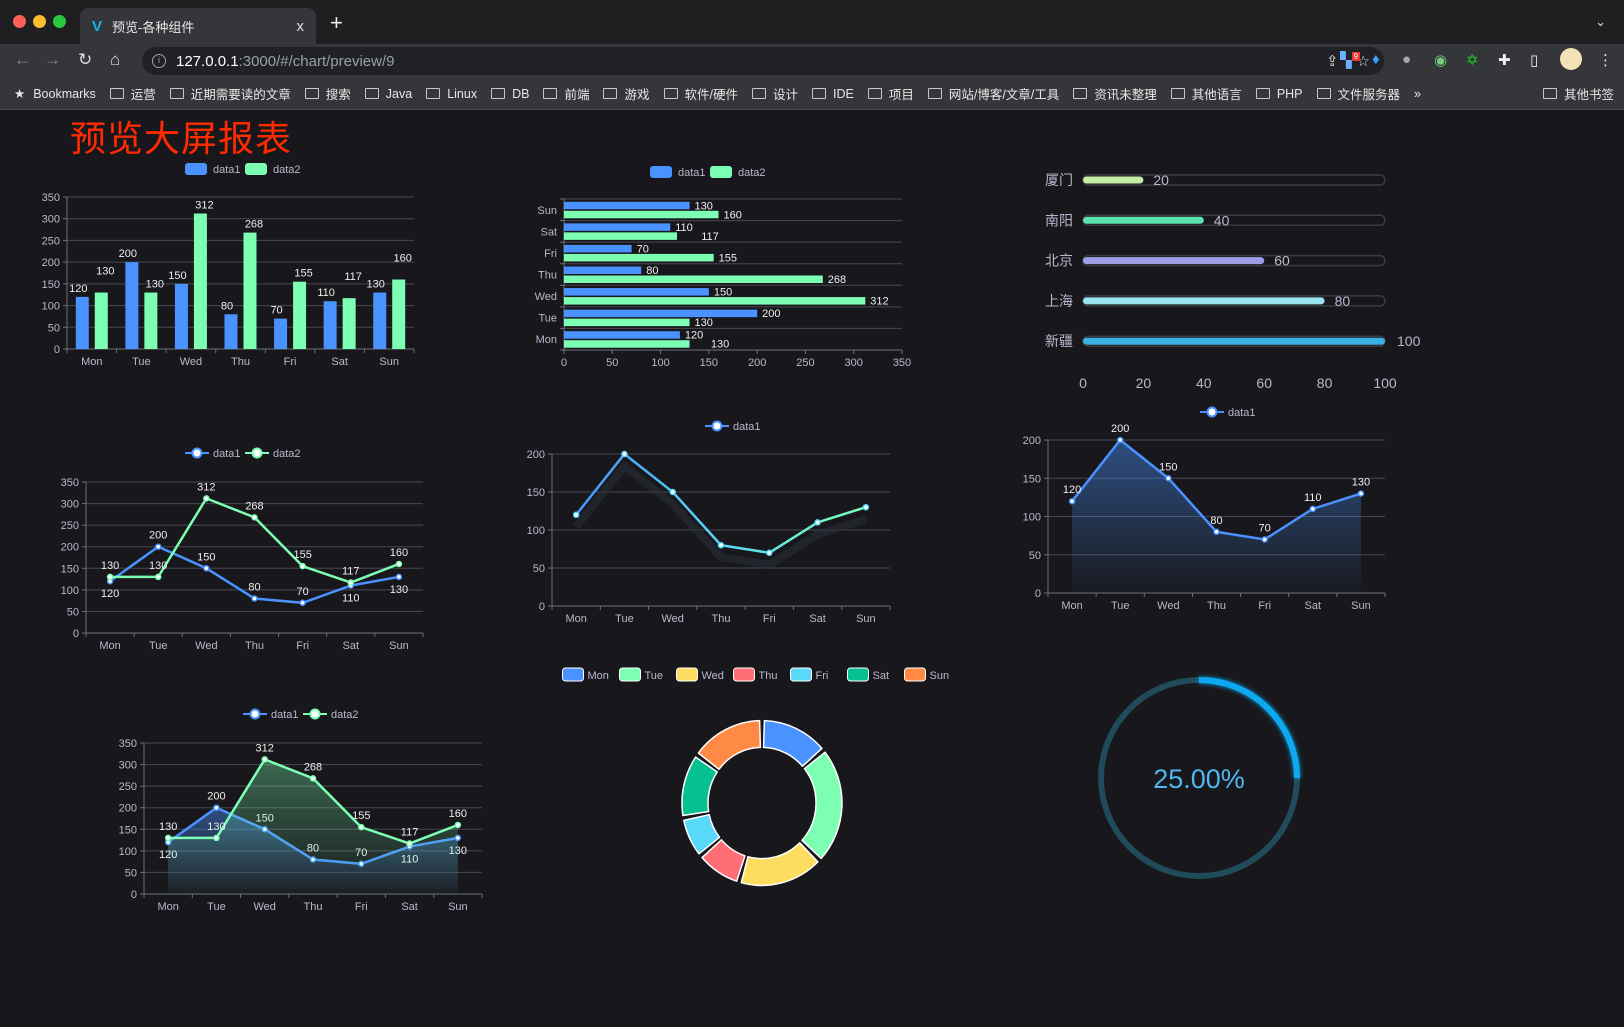 This screenshot has height=1027, width=1624. Describe the element at coordinates (708, 172) in the screenshot. I see `legend: data1 data2` at that location.